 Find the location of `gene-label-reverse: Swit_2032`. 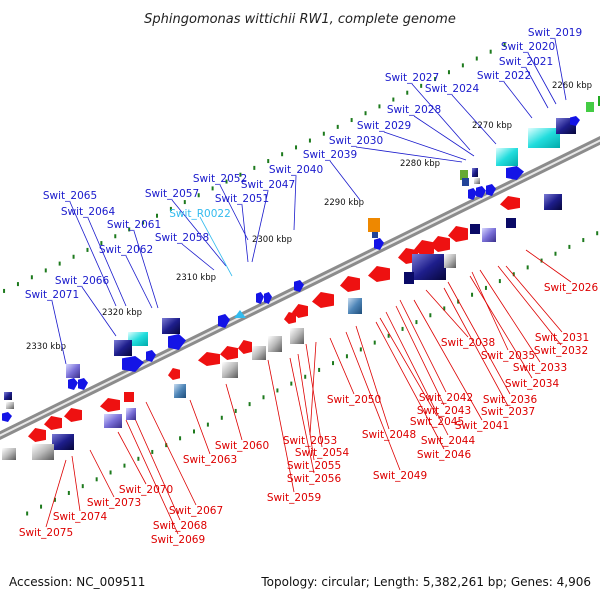

gene-label-reverse: Swit_2032 is located at coordinates (561, 351).